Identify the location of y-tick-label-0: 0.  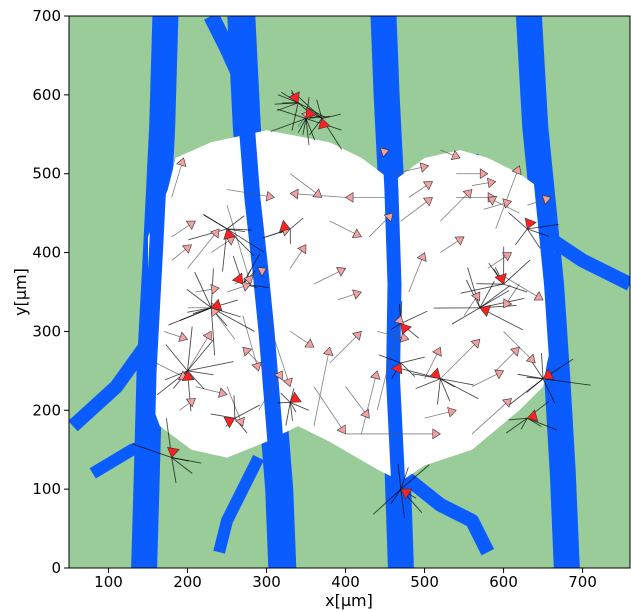
(56, 568).